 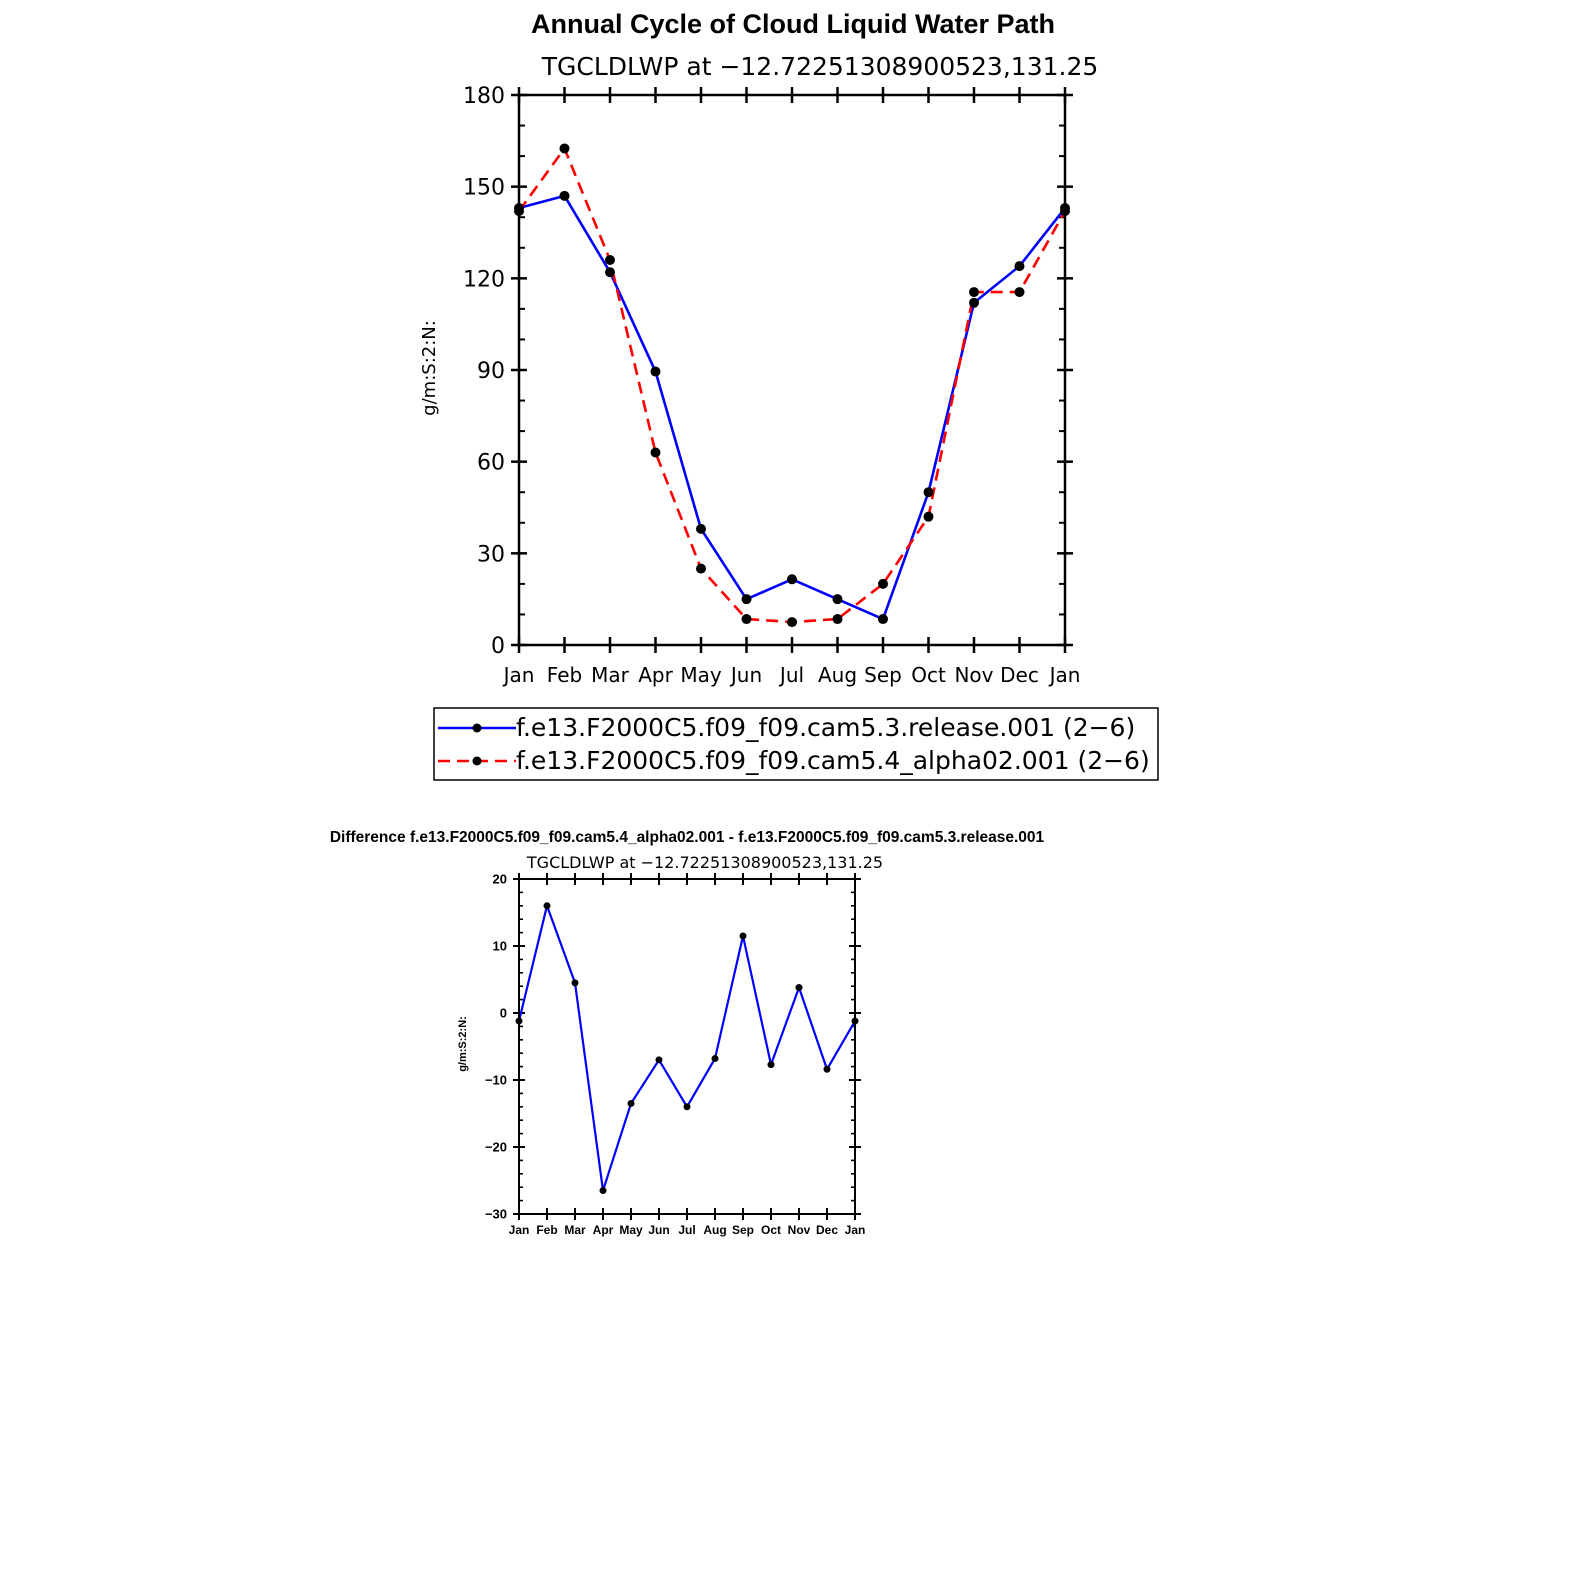 What do you see at coordinates (484, 279) in the screenshot?
I see `y-tick-label: 120` at bounding box center [484, 279].